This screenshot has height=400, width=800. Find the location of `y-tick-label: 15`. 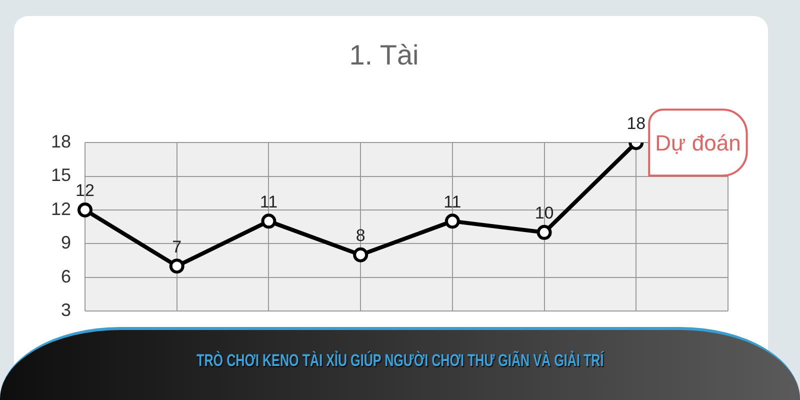

y-tick-label: 15 is located at coordinates (60, 175).